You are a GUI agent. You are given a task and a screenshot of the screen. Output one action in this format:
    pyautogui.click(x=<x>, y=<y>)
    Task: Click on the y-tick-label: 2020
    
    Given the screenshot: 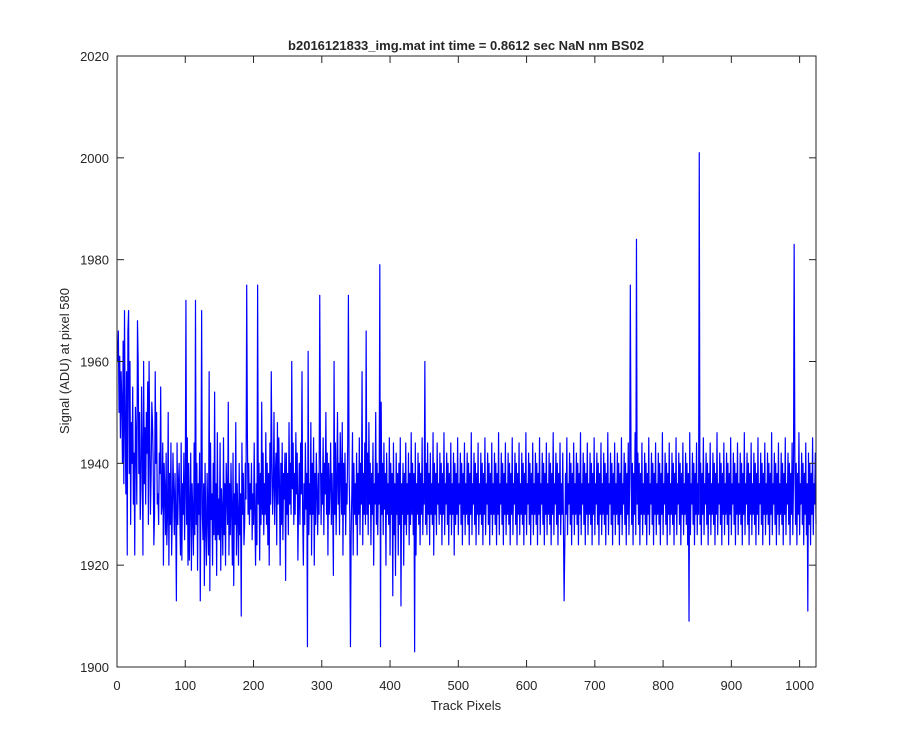 What is the action you would take?
    pyautogui.click(x=94, y=56)
    